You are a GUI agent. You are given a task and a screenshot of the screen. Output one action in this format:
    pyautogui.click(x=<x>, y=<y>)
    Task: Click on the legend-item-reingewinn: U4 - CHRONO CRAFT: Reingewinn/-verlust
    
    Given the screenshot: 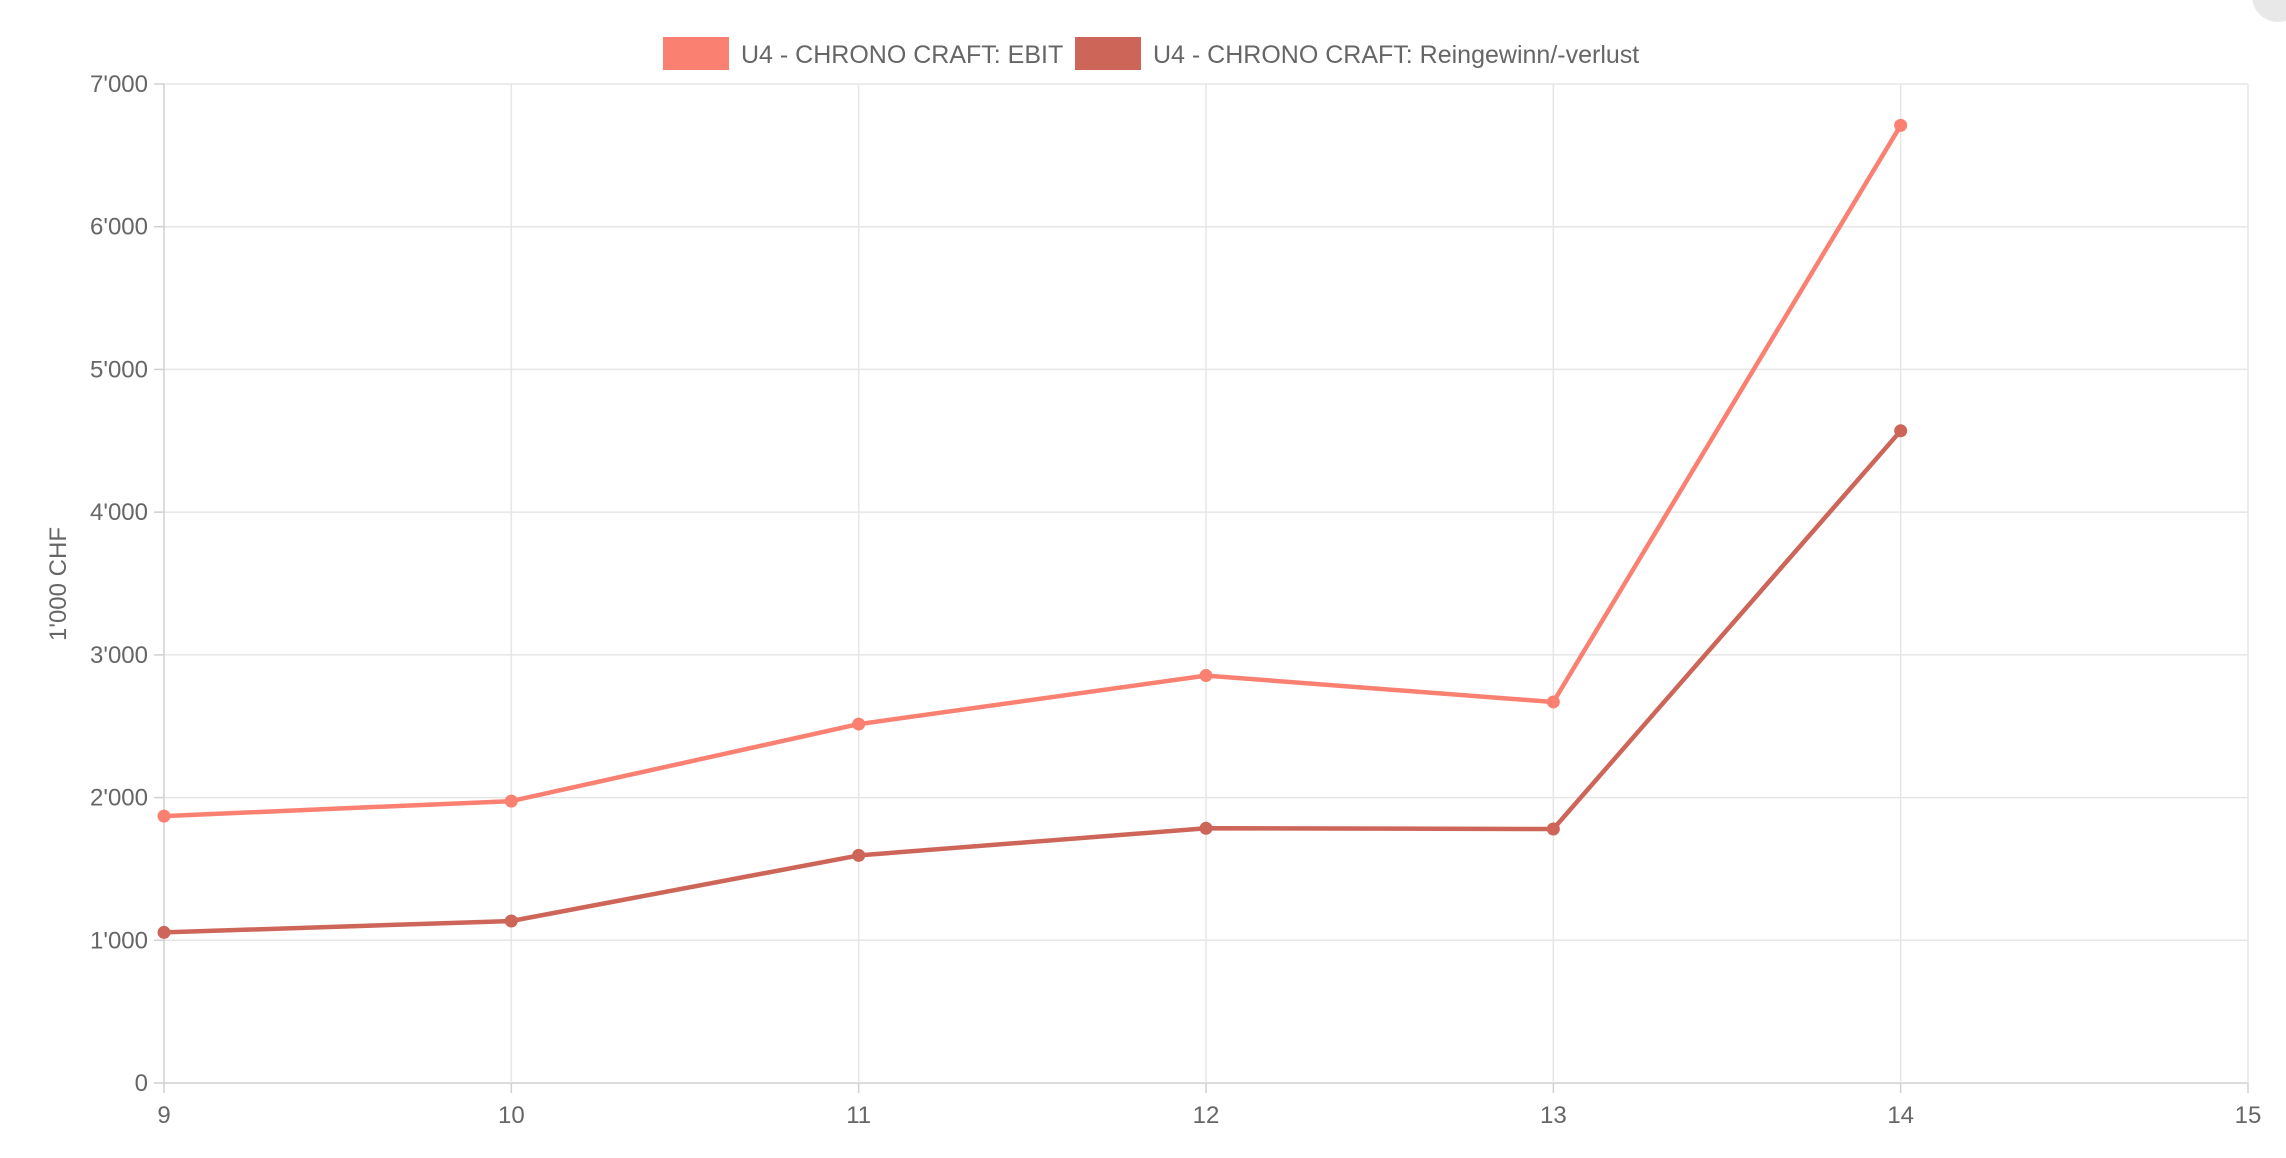 What is the action you would take?
    pyautogui.click(x=1357, y=53)
    